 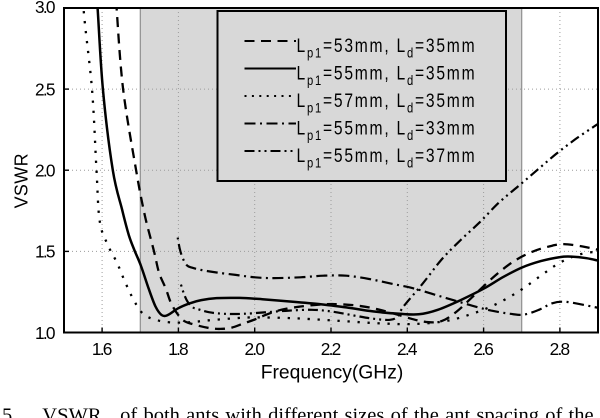 I want to click on svg-text: Lp1=55mm, Ld=35mm, so click(x=387, y=75).